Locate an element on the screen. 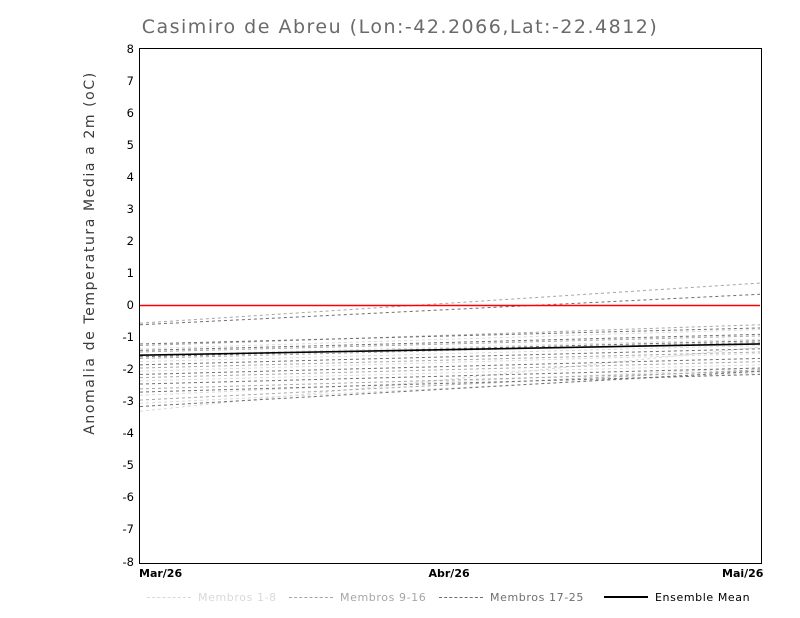 This screenshot has width=800, height=618. y-axis-tick: 5 is located at coordinates (130, 144).